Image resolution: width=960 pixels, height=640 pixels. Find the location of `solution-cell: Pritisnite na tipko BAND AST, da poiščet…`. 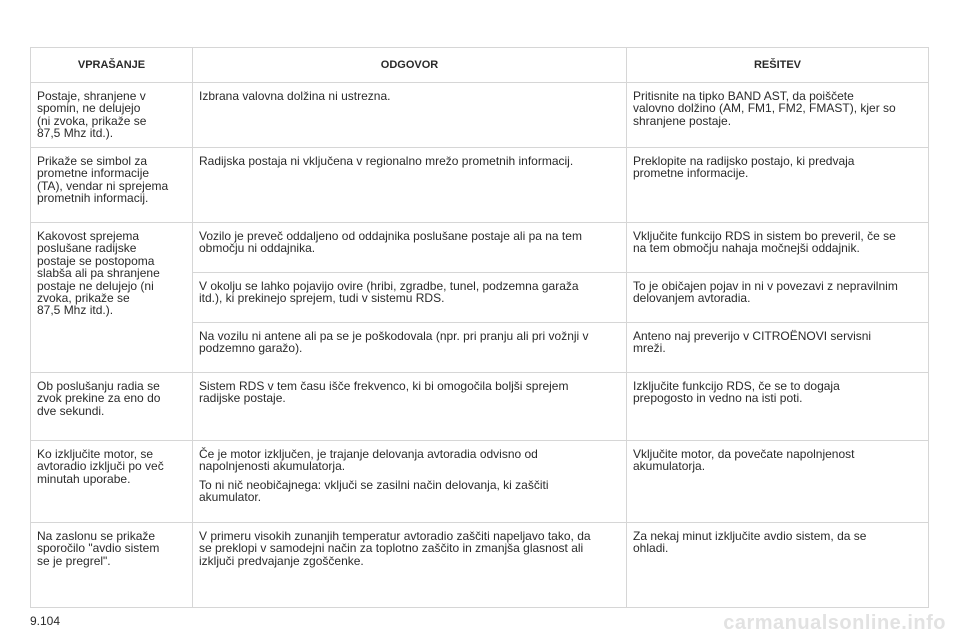

solution-cell: Pritisnite na tipko BAND AST, da poiščet… is located at coordinates (777, 115).